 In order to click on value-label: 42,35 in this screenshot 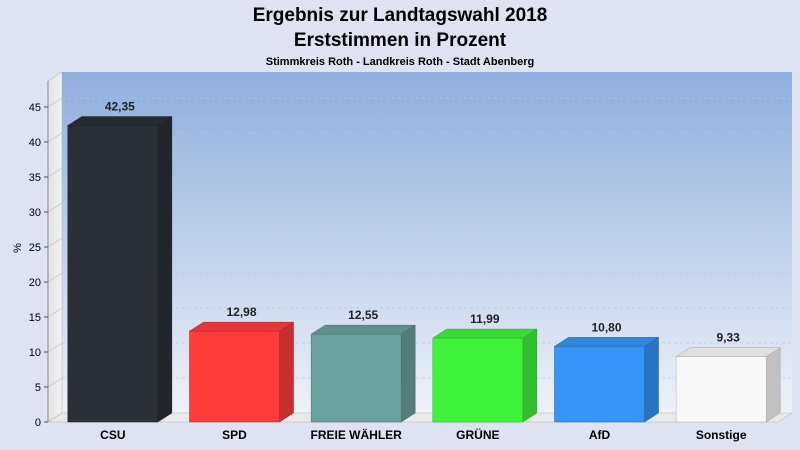, I will do `click(120, 107)`.